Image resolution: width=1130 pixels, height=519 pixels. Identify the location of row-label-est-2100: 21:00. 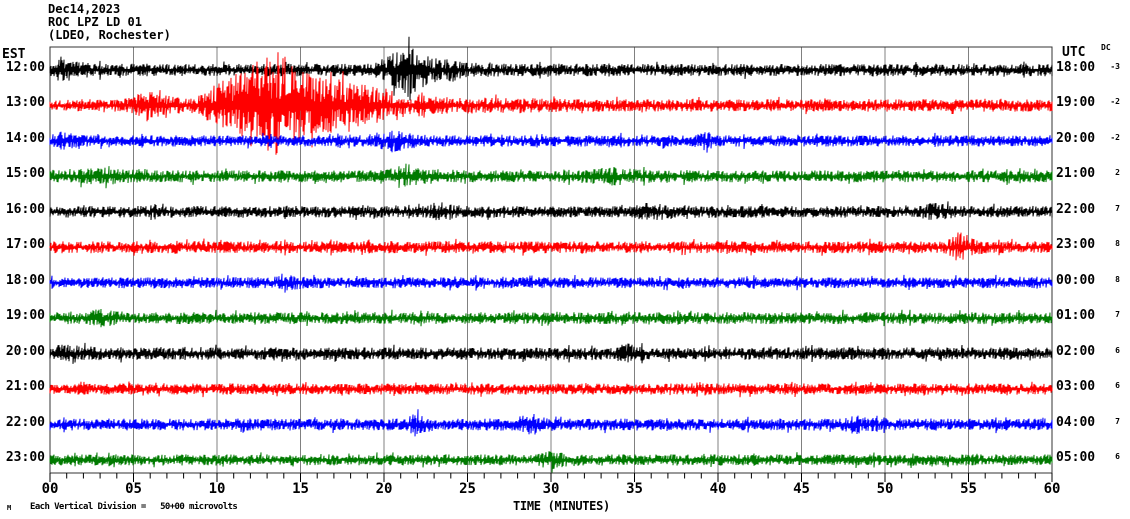
(25, 387).